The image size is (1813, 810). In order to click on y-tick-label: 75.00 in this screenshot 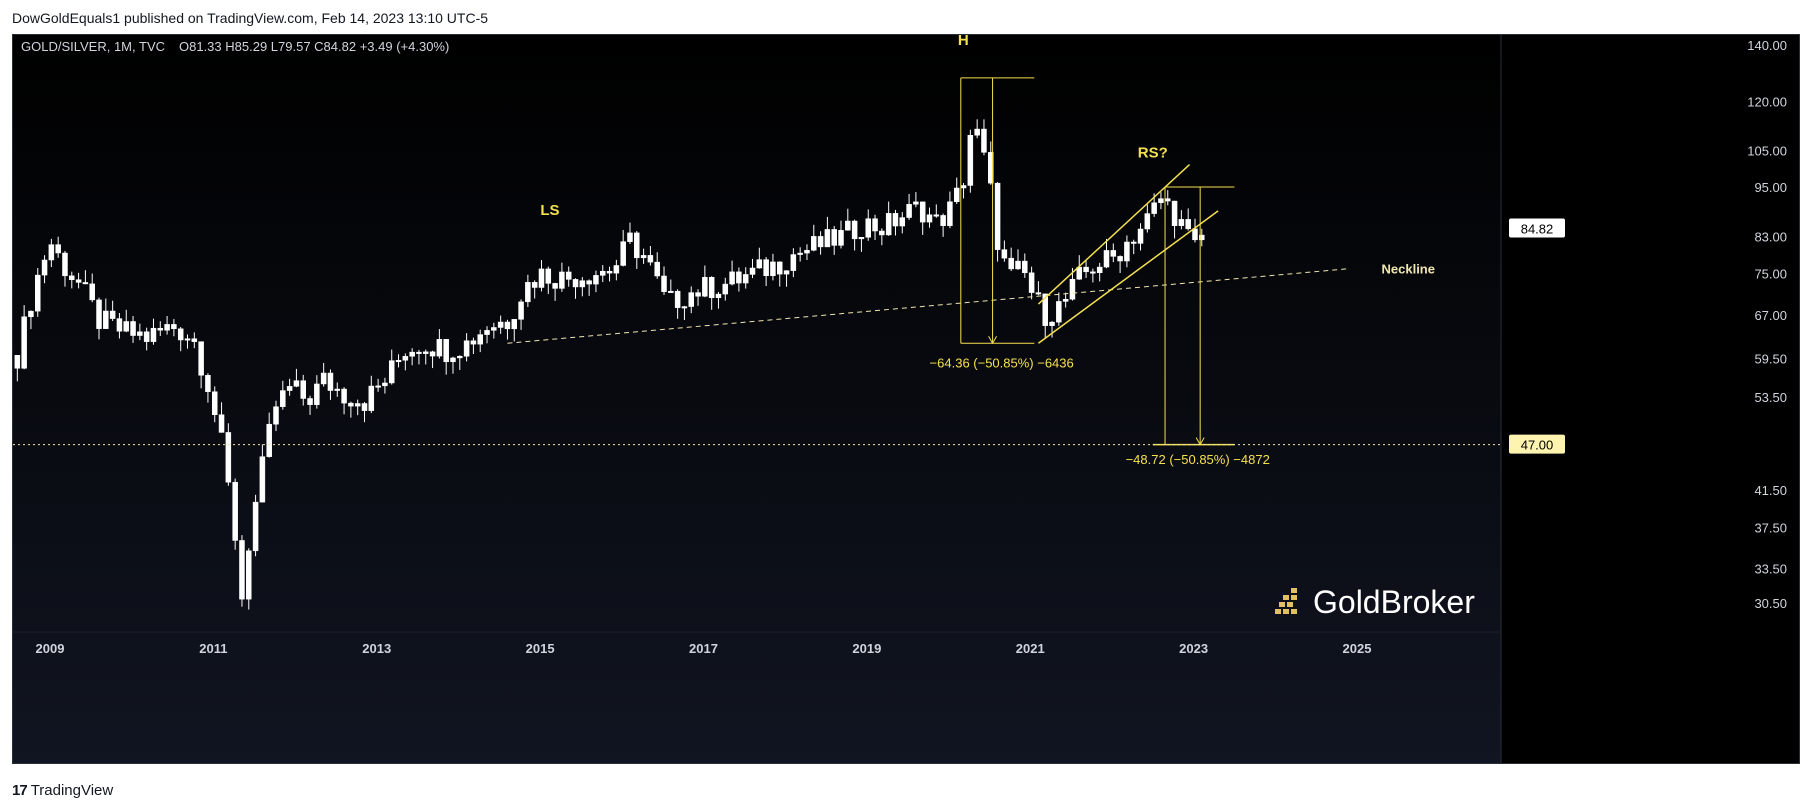, I will do `click(1770, 274)`.